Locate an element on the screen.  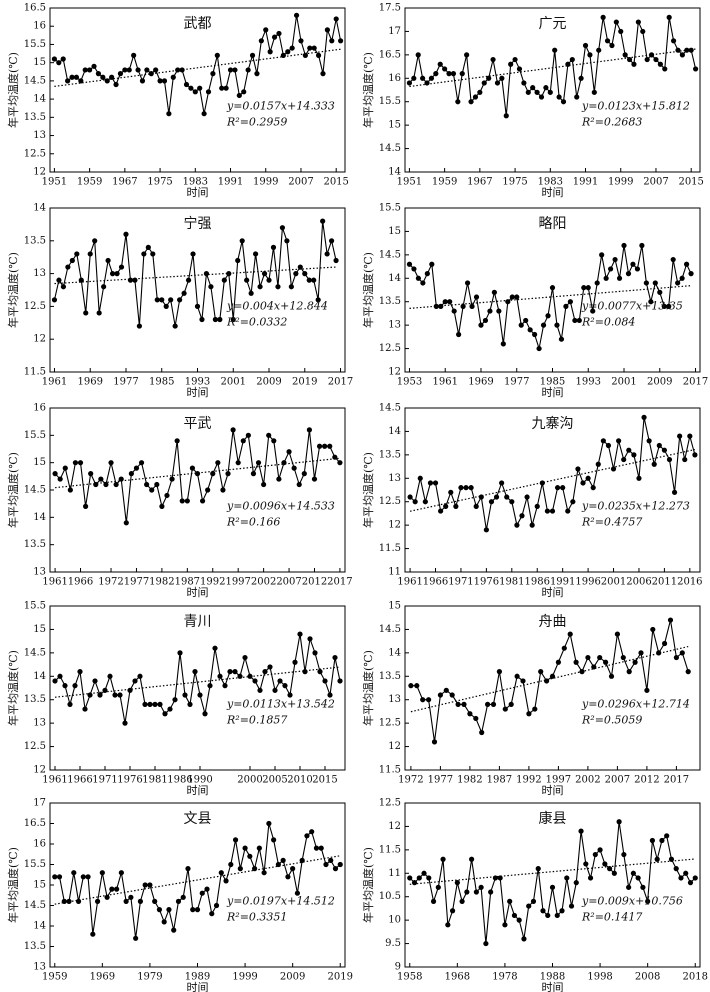
x-tick-label: 2009 is located at coordinates (659, 382).